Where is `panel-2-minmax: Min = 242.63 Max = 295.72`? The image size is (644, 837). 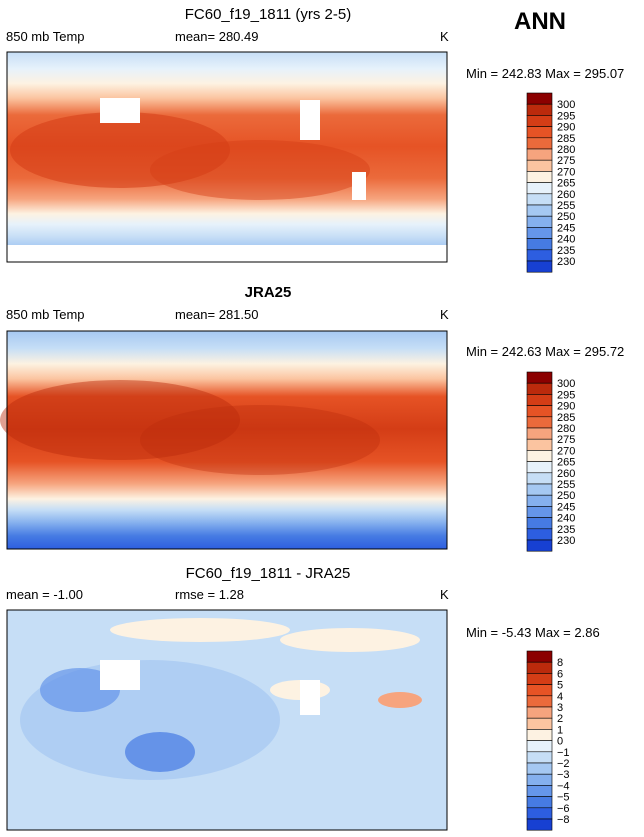 panel-2-minmax: Min = 242.63 Max = 295.72 is located at coordinates (545, 351).